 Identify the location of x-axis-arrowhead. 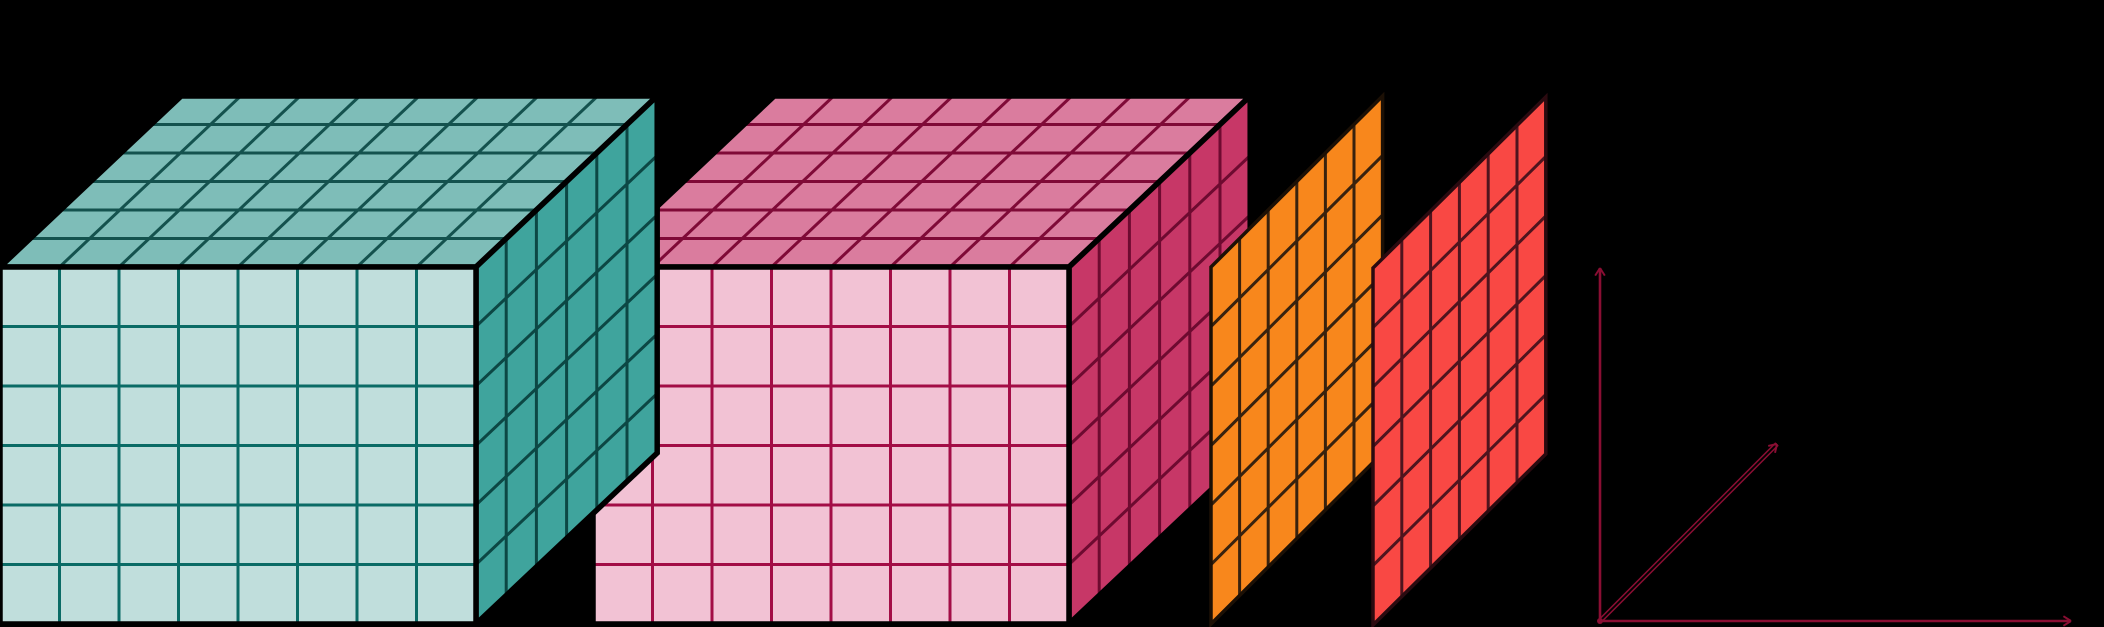
(2067, 621).